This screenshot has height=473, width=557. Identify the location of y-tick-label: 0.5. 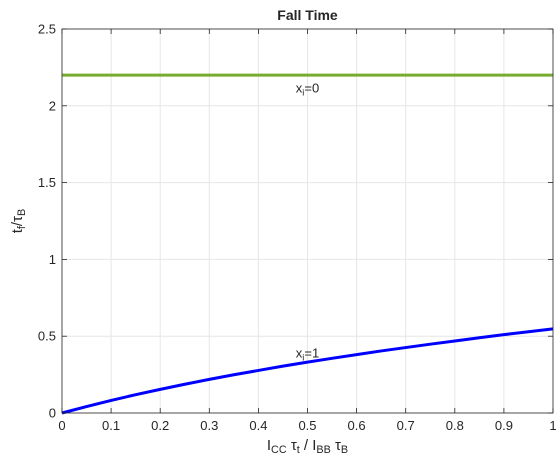
(47, 336).